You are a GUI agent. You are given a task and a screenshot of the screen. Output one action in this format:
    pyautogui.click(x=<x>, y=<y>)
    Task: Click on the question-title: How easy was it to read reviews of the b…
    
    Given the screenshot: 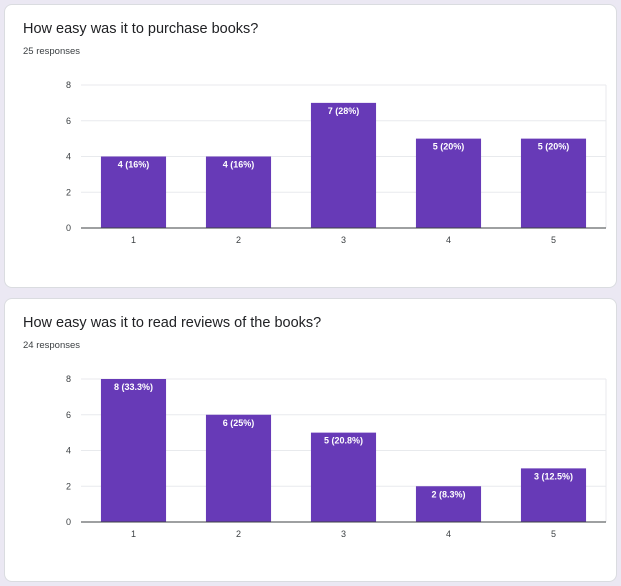 What is the action you would take?
    pyautogui.click(x=172, y=323)
    